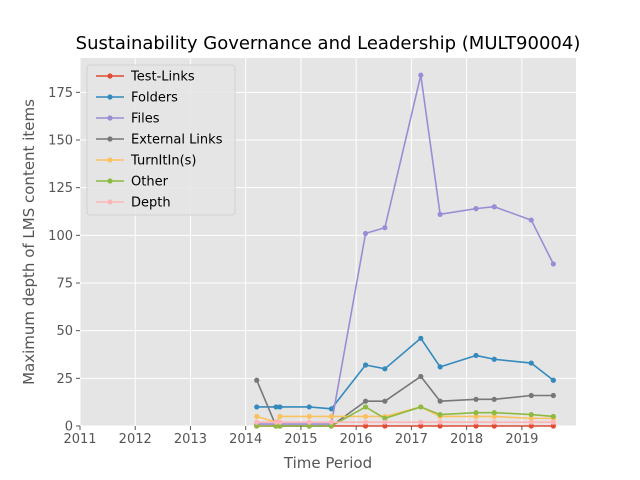 The width and height of the screenshot is (640, 480). I want to click on x-tick-label: 2011, so click(79, 439).